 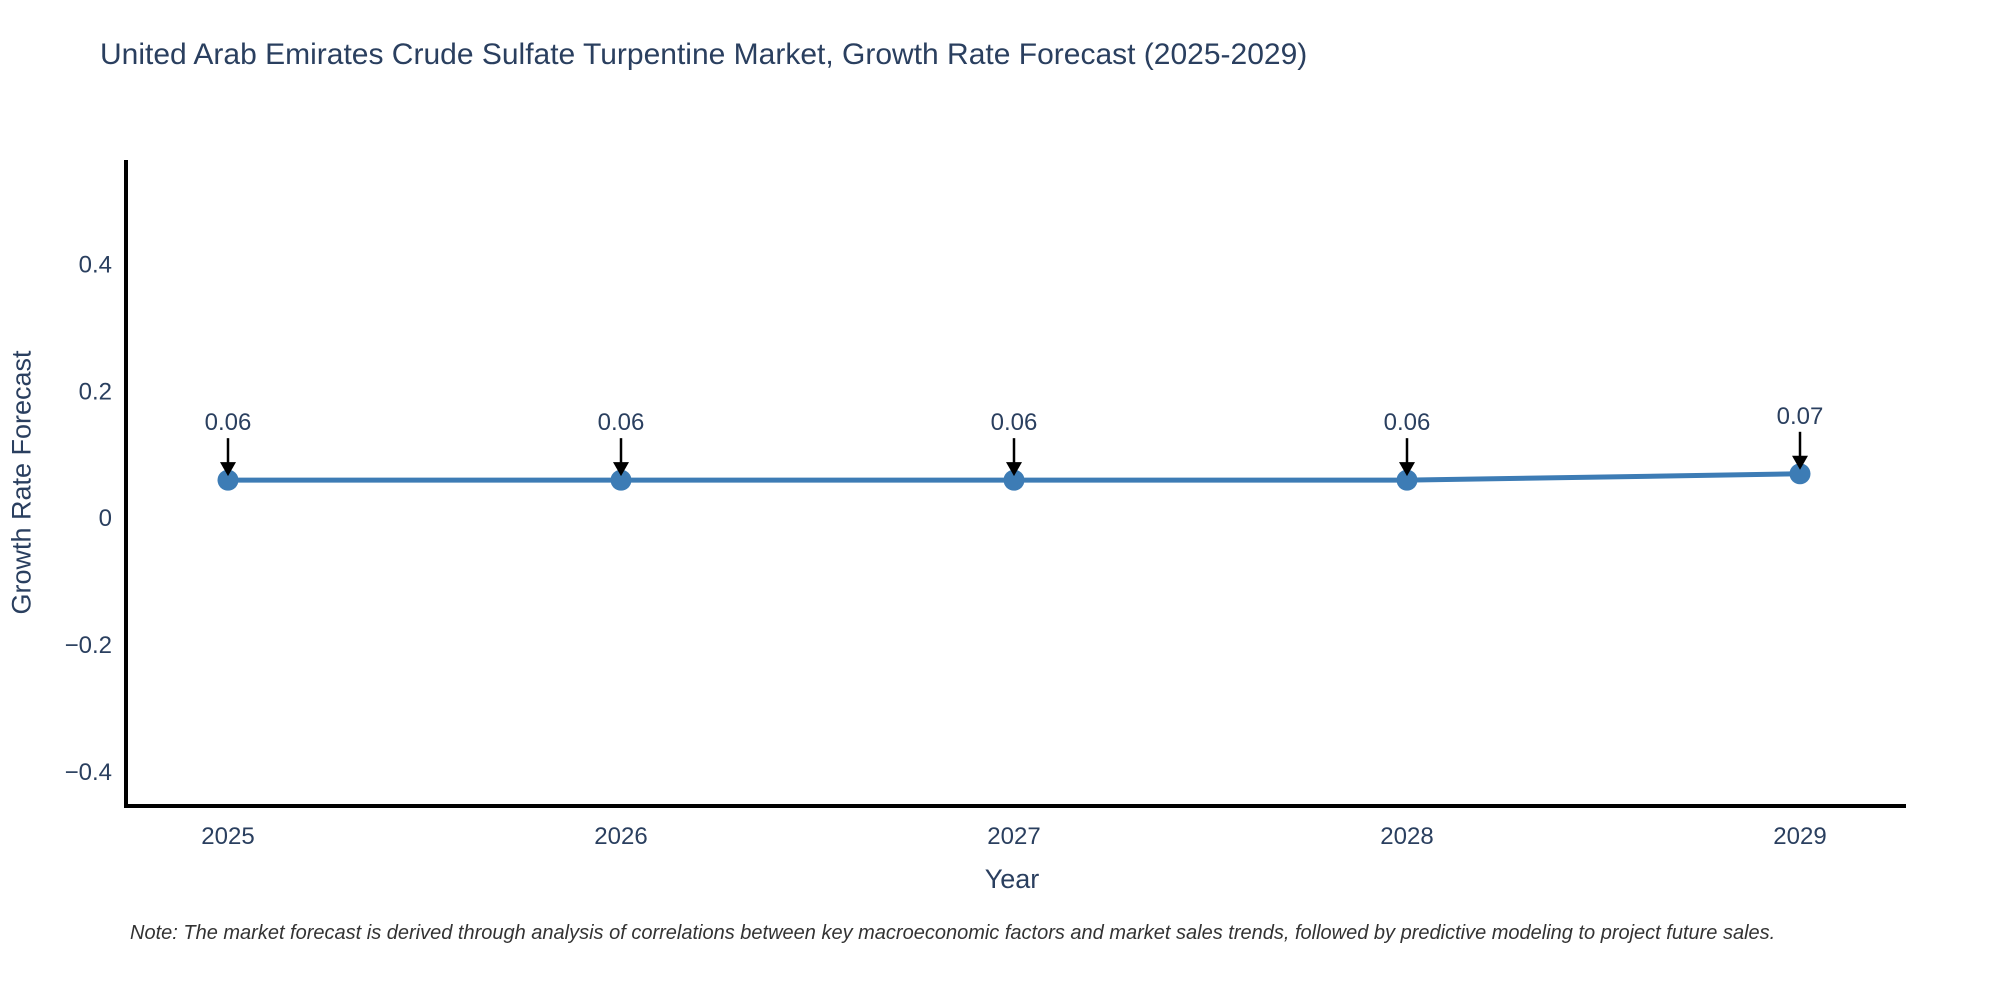 I want to click on x-axis-title: Year, so click(x=1012, y=879).